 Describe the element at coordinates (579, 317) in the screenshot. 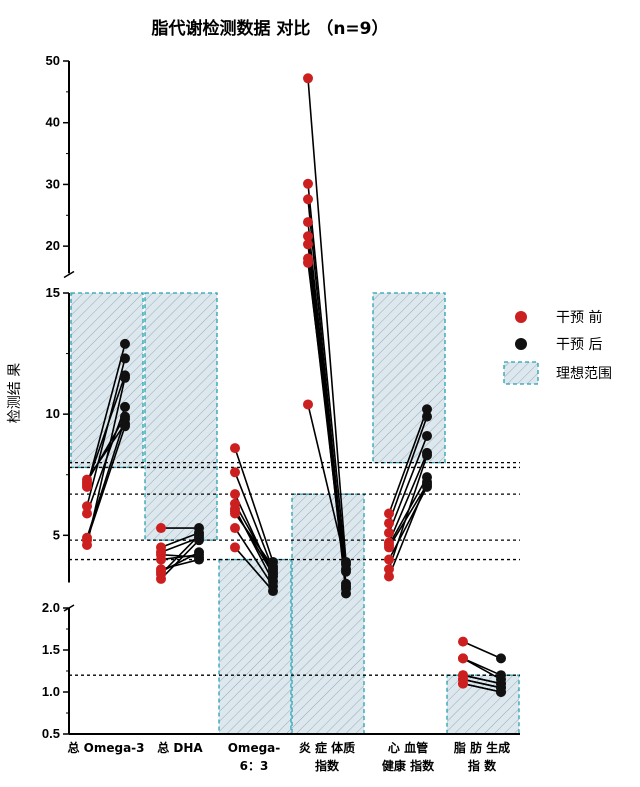

I see `legend-pre-label: 干预 前` at that location.